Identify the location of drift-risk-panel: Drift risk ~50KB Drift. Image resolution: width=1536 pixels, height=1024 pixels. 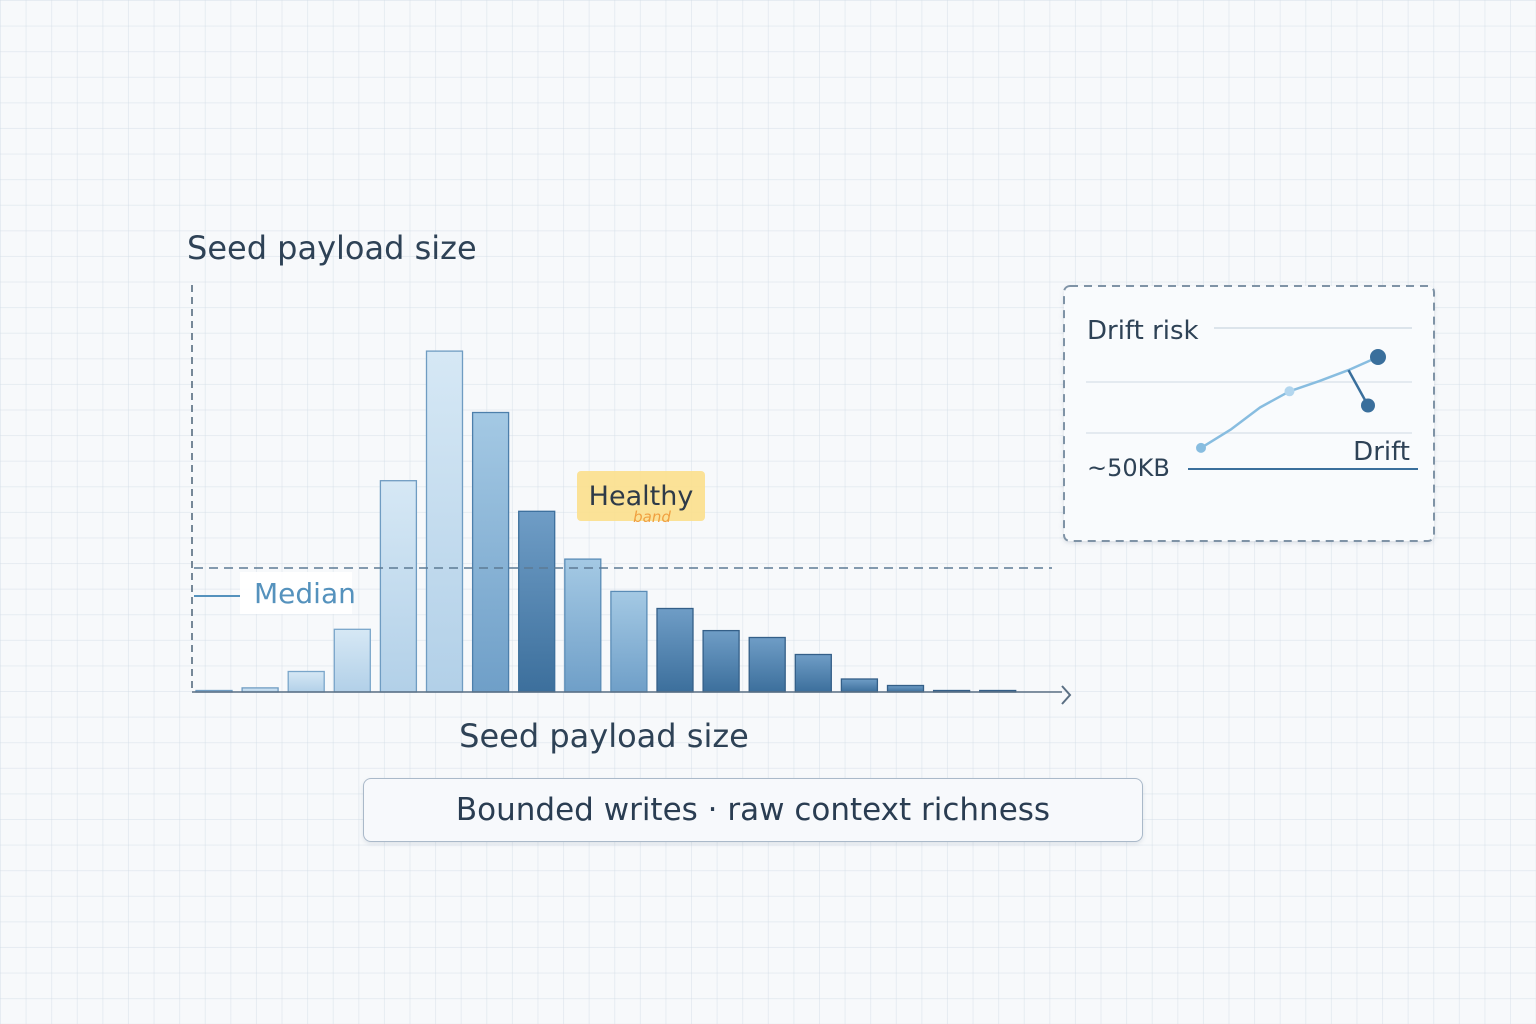
(1249, 413).